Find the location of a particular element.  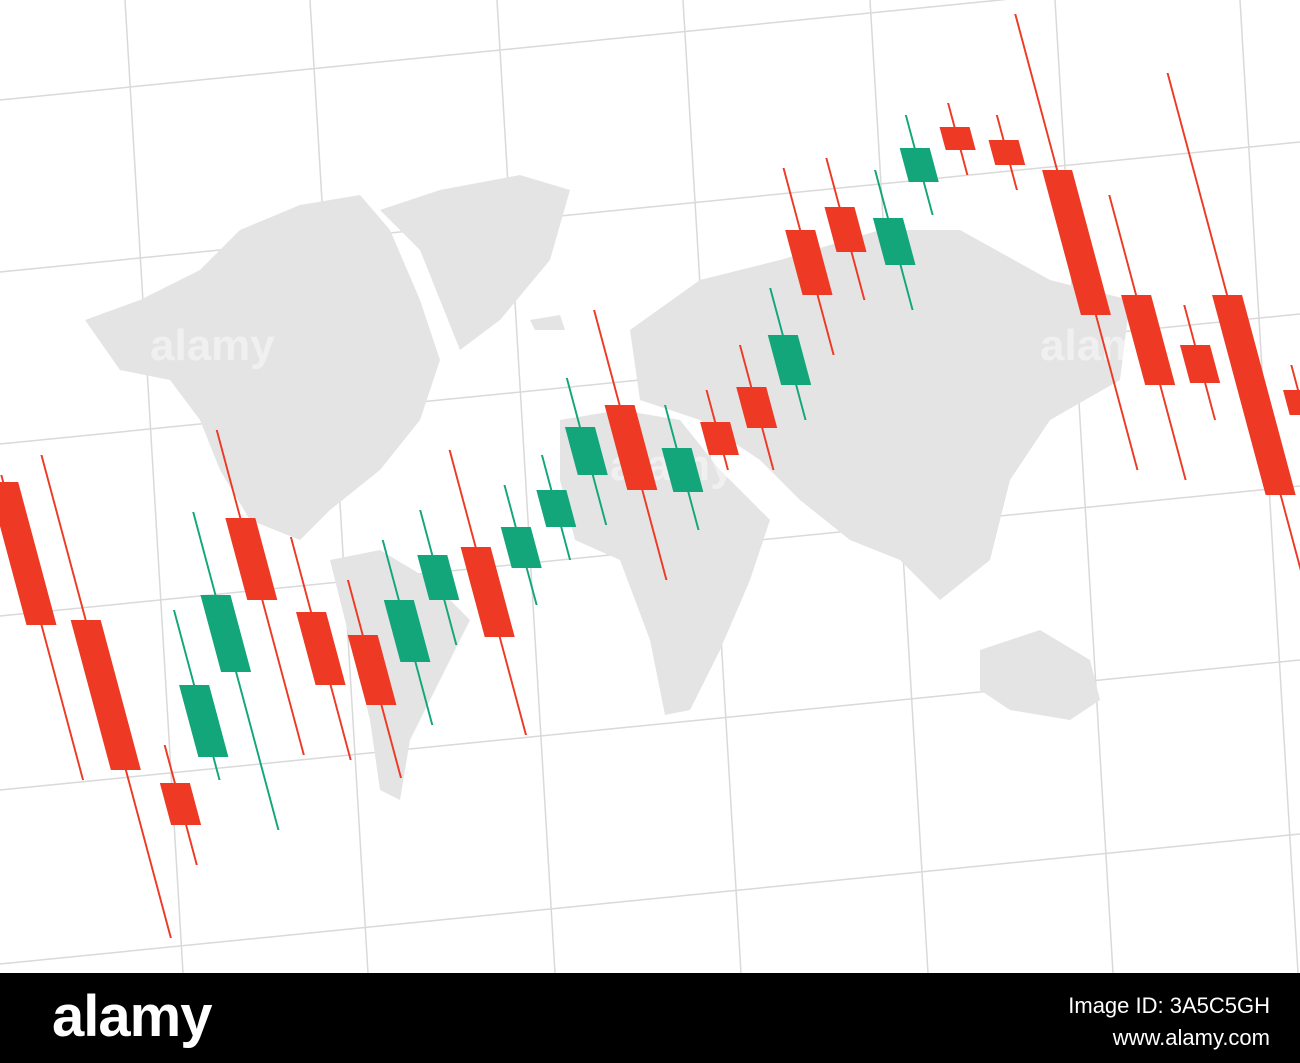

image-id: Image ID: 3A5C5GH is located at coordinates (1169, 1005).